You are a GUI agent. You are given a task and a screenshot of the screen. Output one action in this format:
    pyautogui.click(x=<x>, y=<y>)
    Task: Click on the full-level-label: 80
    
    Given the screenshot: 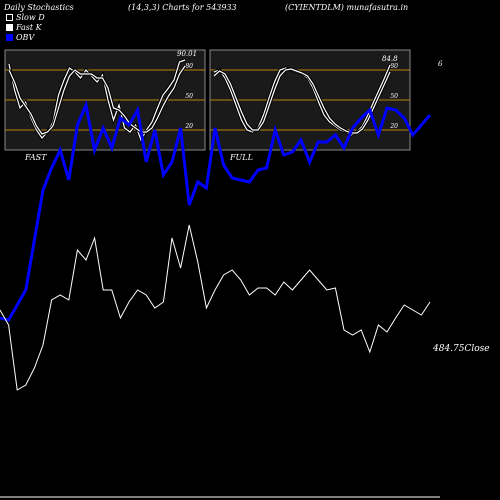 What is the action you would take?
    pyautogui.click(x=394, y=66)
    